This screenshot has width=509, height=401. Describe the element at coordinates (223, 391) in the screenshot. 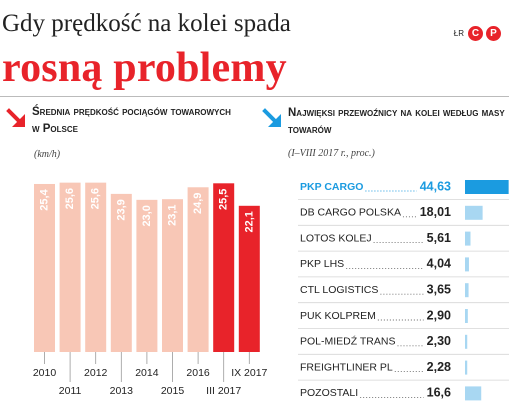

I see `speed-category-label-7: III 2017` at that location.